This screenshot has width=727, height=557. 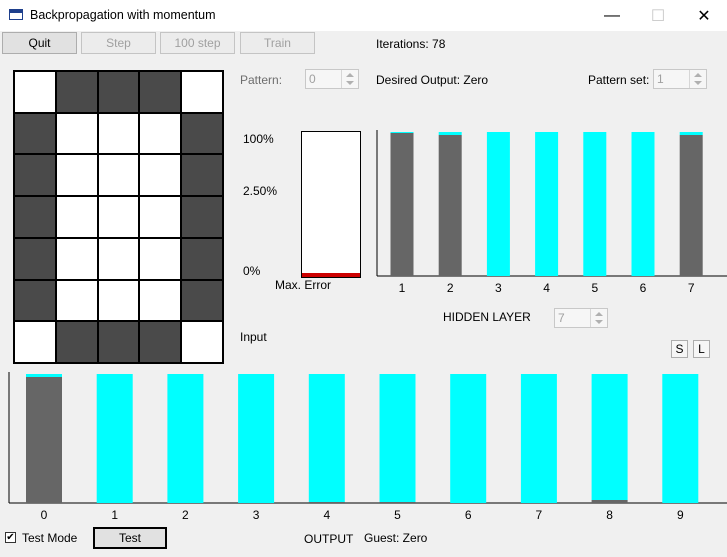 What do you see at coordinates (468, 514) in the screenshot?
I see `bar-label-6: 6` at bounding box center [468, 514].